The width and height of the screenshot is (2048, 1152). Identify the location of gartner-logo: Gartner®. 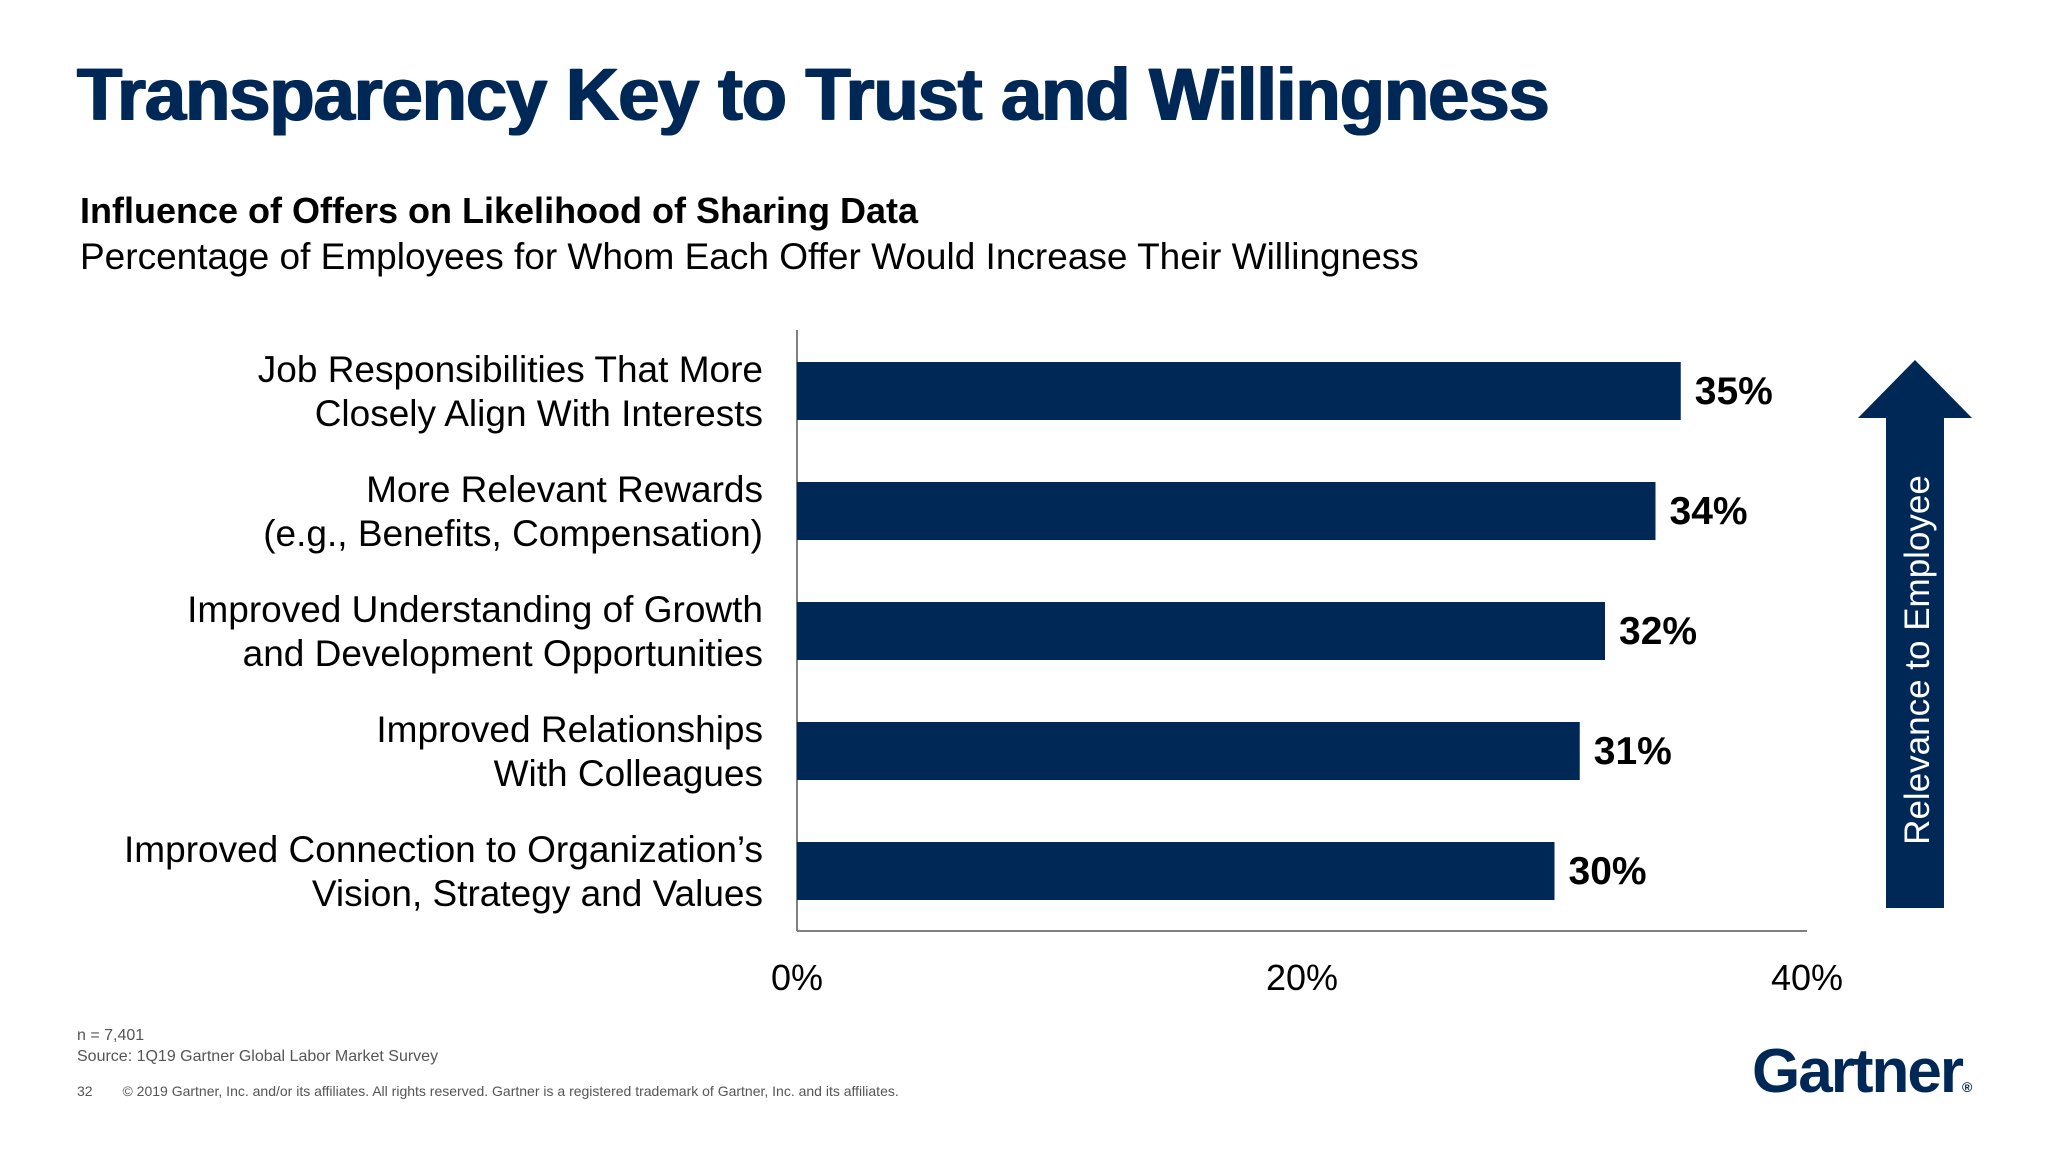
(1862, 1071).